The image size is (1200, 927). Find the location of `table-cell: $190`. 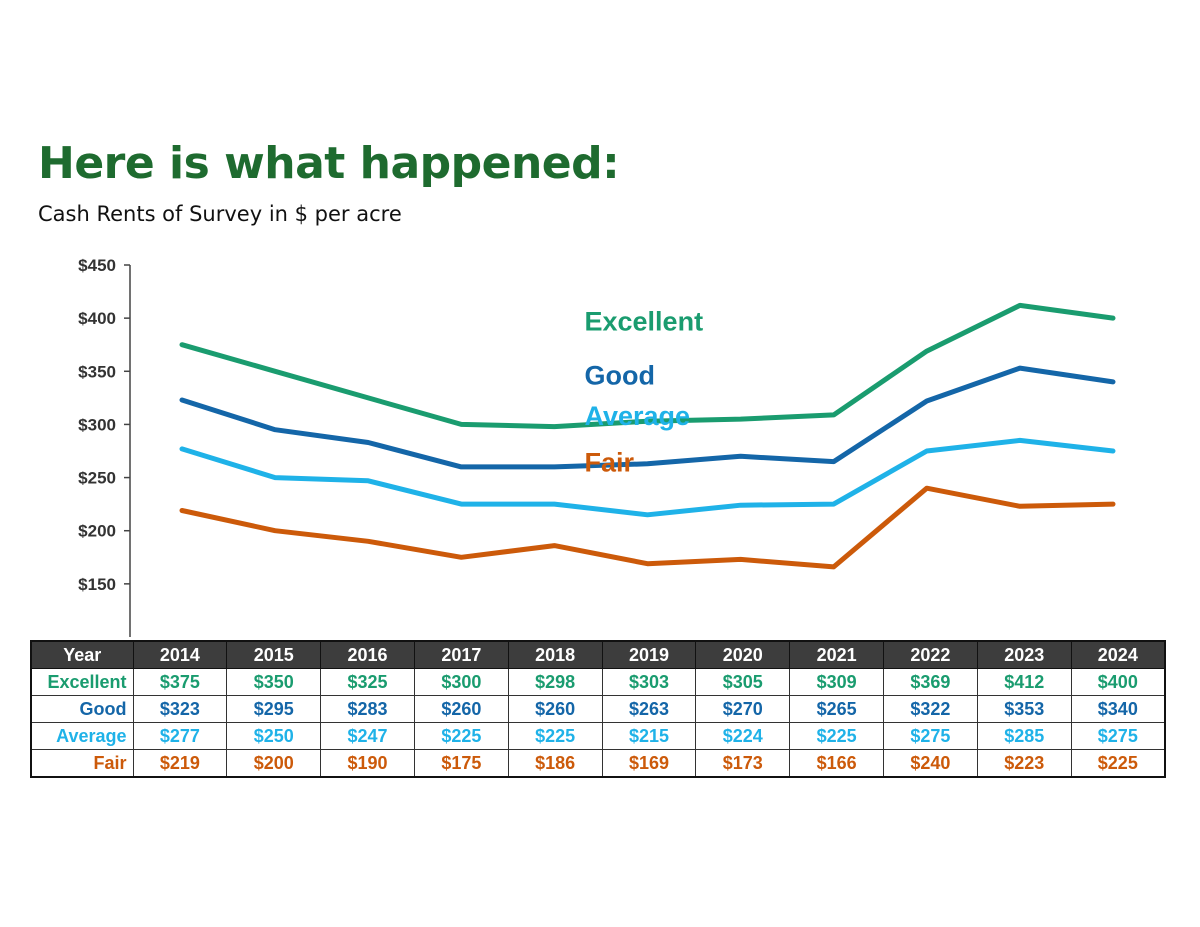

table-cell: $190 is located at coordinates (367, 763).